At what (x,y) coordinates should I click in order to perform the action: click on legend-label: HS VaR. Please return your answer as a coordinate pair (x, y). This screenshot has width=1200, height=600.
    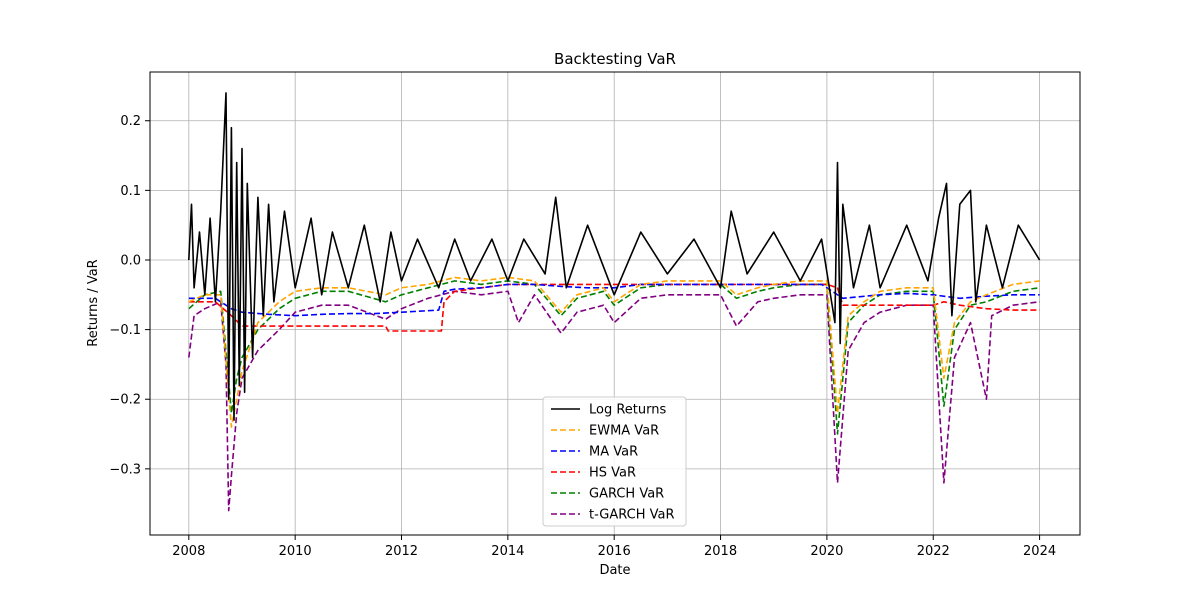
    Looking at the image, I should click on (612, 473).